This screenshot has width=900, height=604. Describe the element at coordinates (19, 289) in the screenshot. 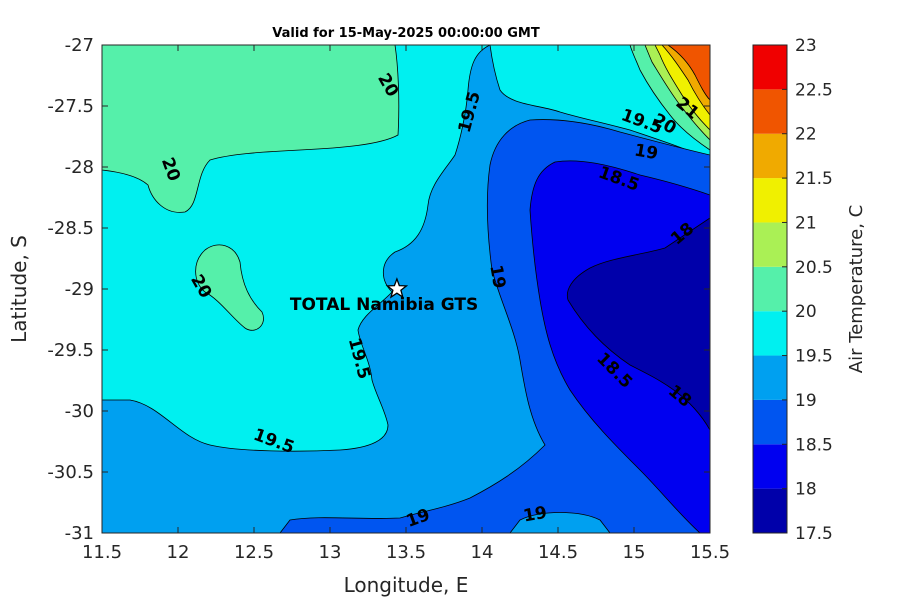

I see `y-axis-label: Latitude, S` at that location.